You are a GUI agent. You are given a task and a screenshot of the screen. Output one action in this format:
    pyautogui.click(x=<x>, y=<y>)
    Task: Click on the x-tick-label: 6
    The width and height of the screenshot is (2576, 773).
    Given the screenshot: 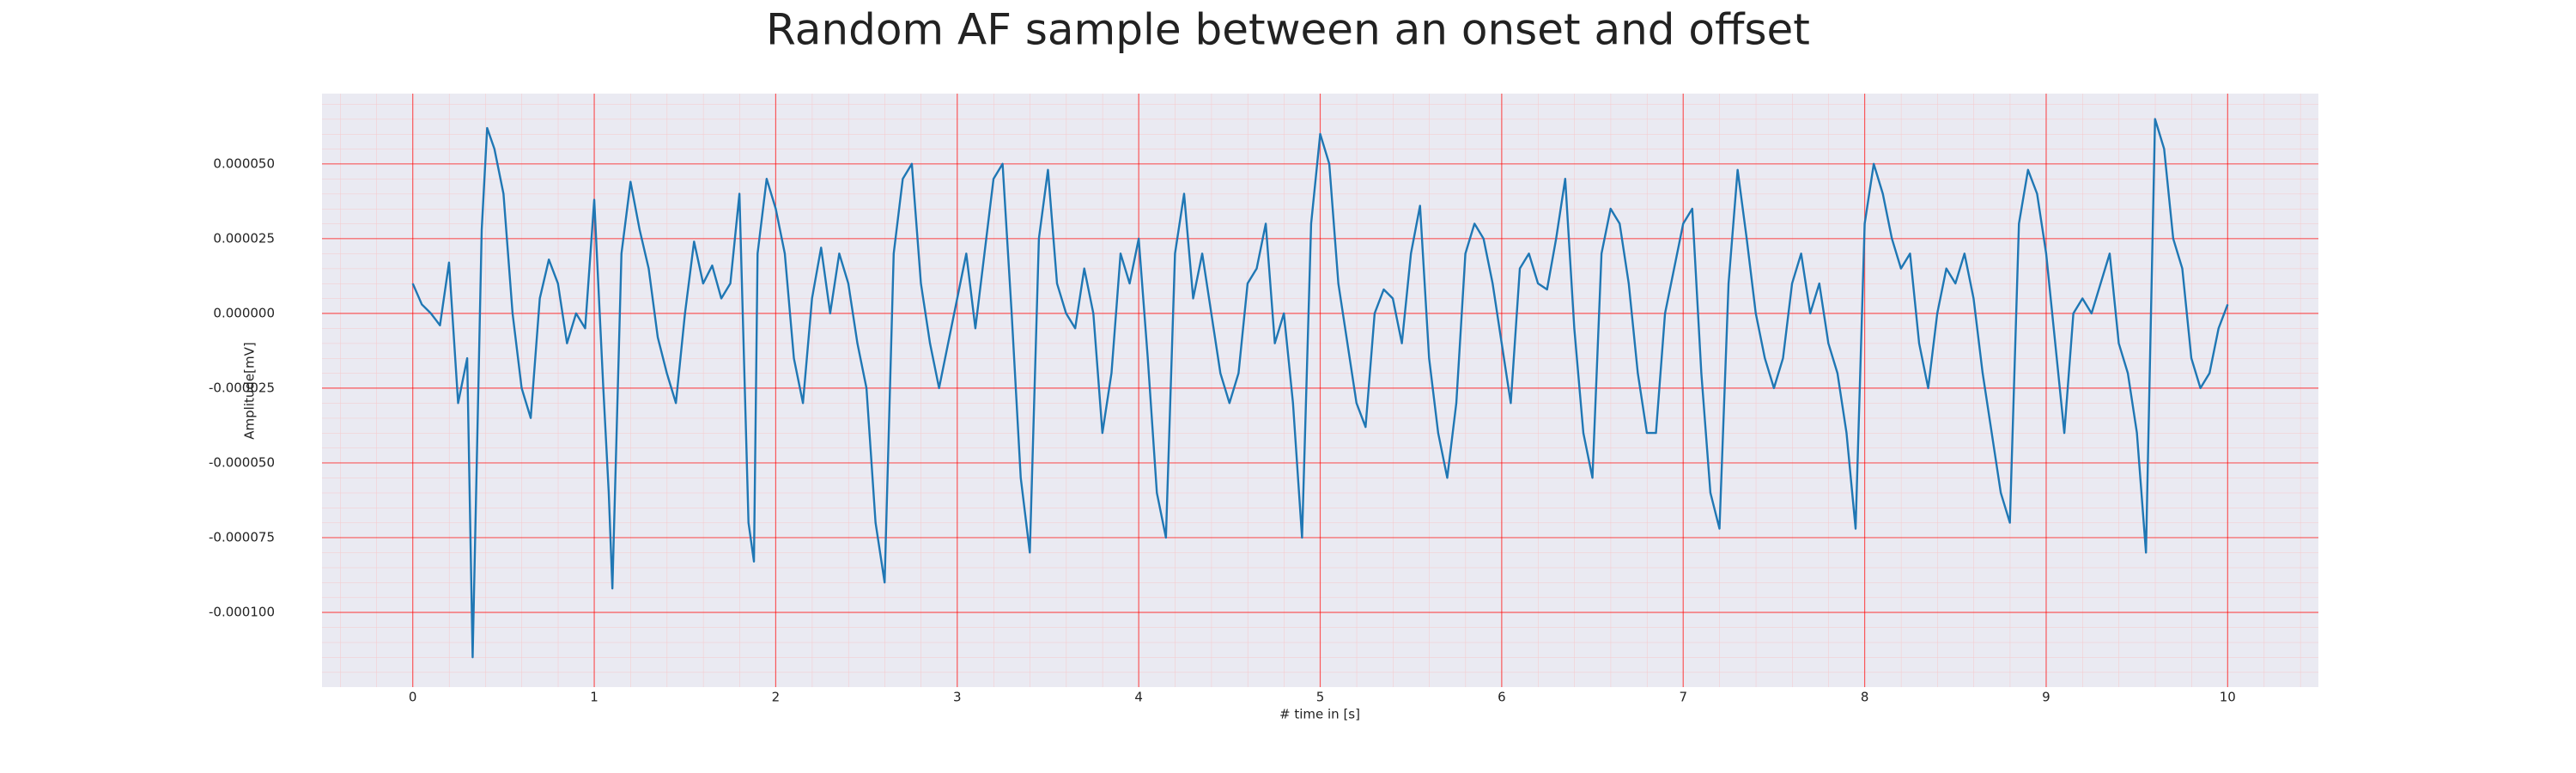 What is the action you would take?
    pyautogui.click(x=1502, y=697)
    